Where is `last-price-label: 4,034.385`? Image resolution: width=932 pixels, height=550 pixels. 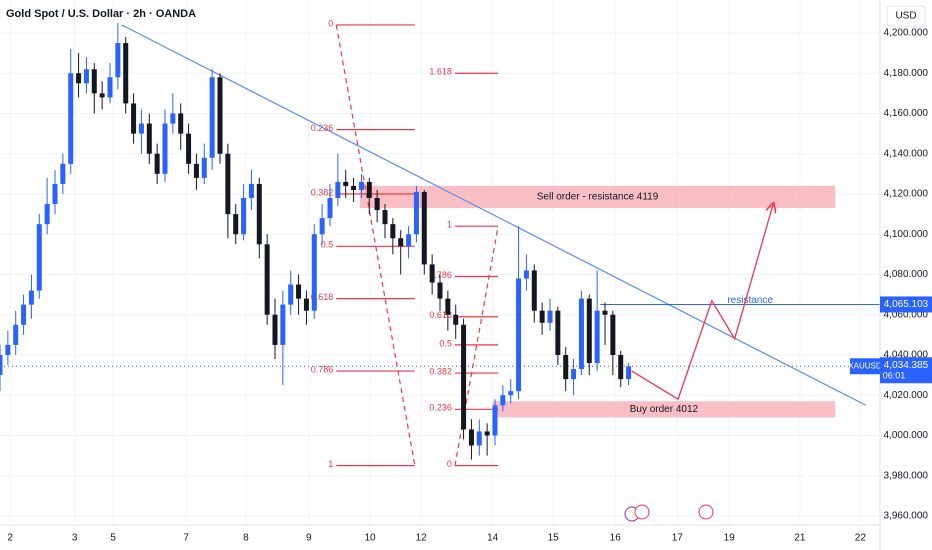 last-price-label: 4,034.385 is located at coordinates (906, 365).